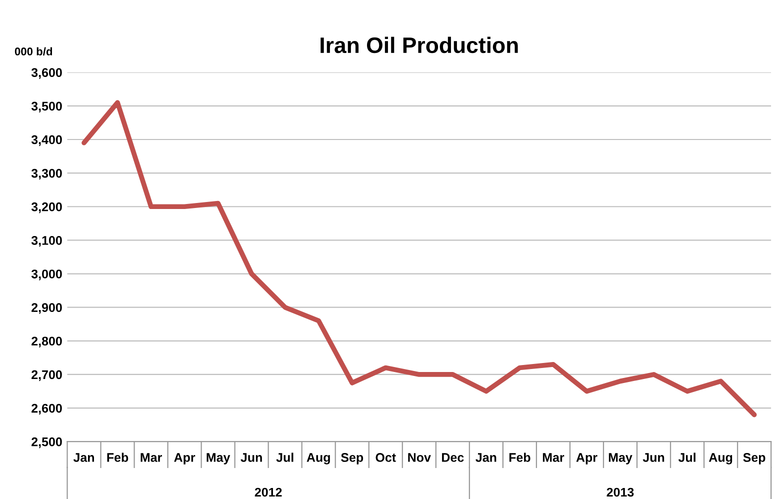 Image resolution: width=782 pixels, height=499 pixels. What do you see at coordinates (47, 442) in the screenshot?
I see `y-tick-label: 2,500` at bounding box center [47, 442].